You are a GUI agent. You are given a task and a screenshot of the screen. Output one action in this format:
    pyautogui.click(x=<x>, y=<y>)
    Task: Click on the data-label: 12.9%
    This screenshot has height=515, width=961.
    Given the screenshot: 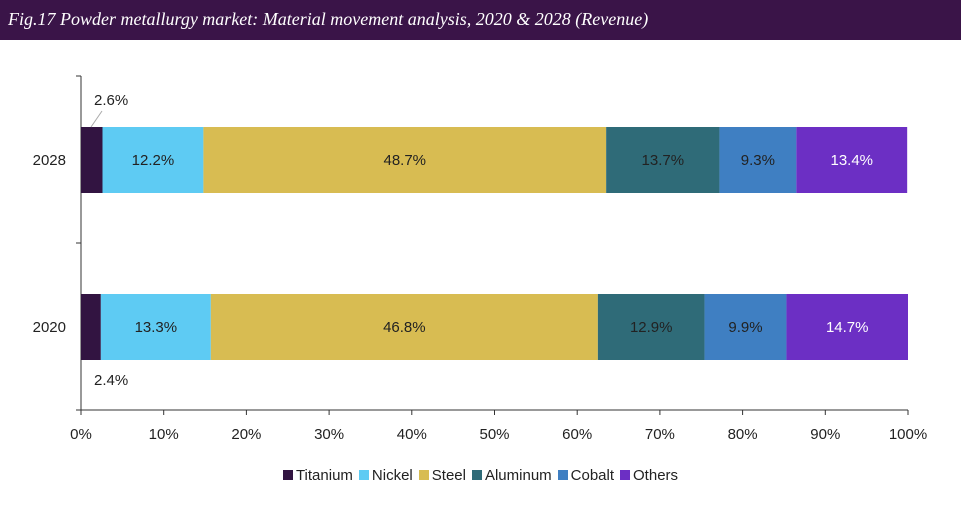 What is the action you would take?
    pyautogui.click(x=651, y=327)
    